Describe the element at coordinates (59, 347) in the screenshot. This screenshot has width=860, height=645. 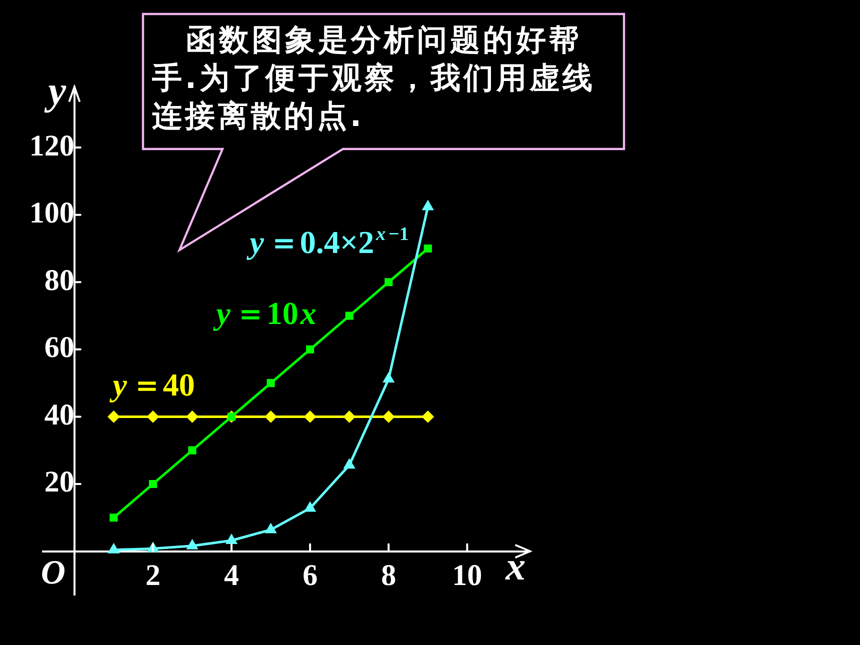
I see `y-tick-label: 60` at that location.